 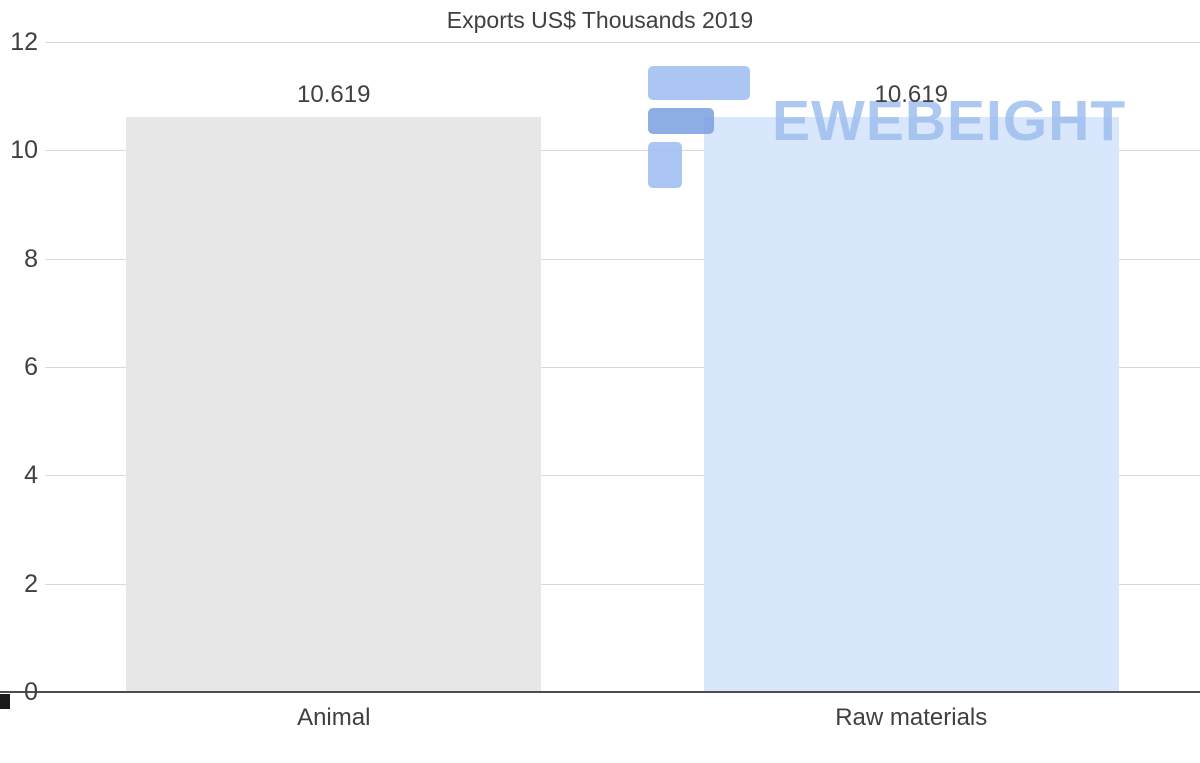 What do you see at coordinates (5, 701) in the screenshot?
I see `corner-mark` at bounding box center [5, 701].